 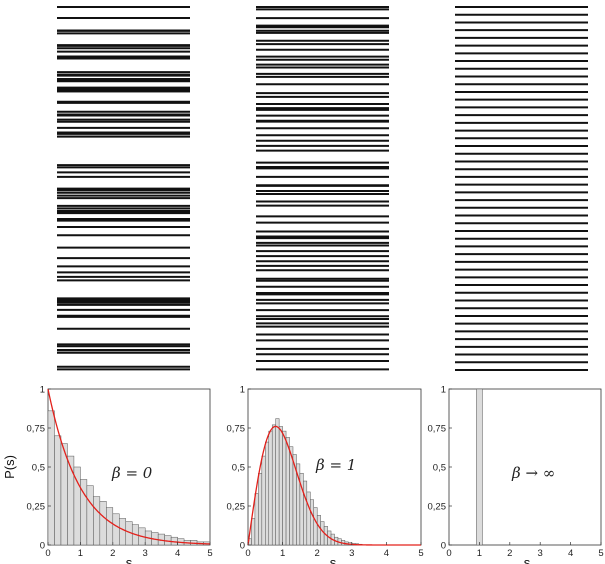 I want to click on beta-annotation: β → ∞, so click(x=533, y=473).